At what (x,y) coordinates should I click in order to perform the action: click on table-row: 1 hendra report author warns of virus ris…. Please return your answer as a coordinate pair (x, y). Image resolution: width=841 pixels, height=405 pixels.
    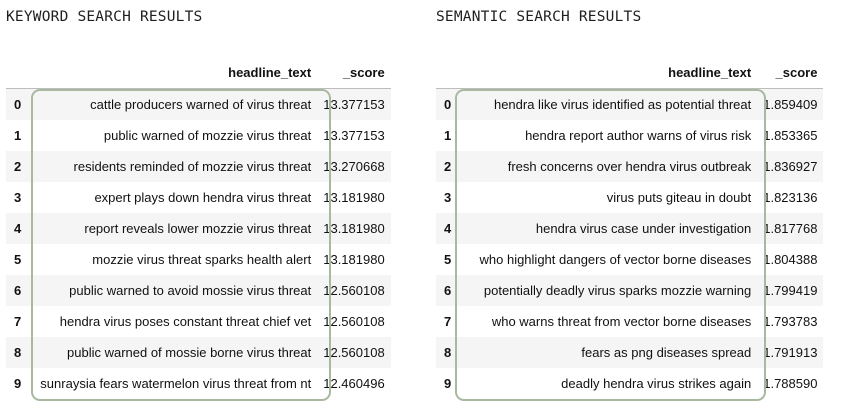
    Looking at the image, I should click on (629, 135).